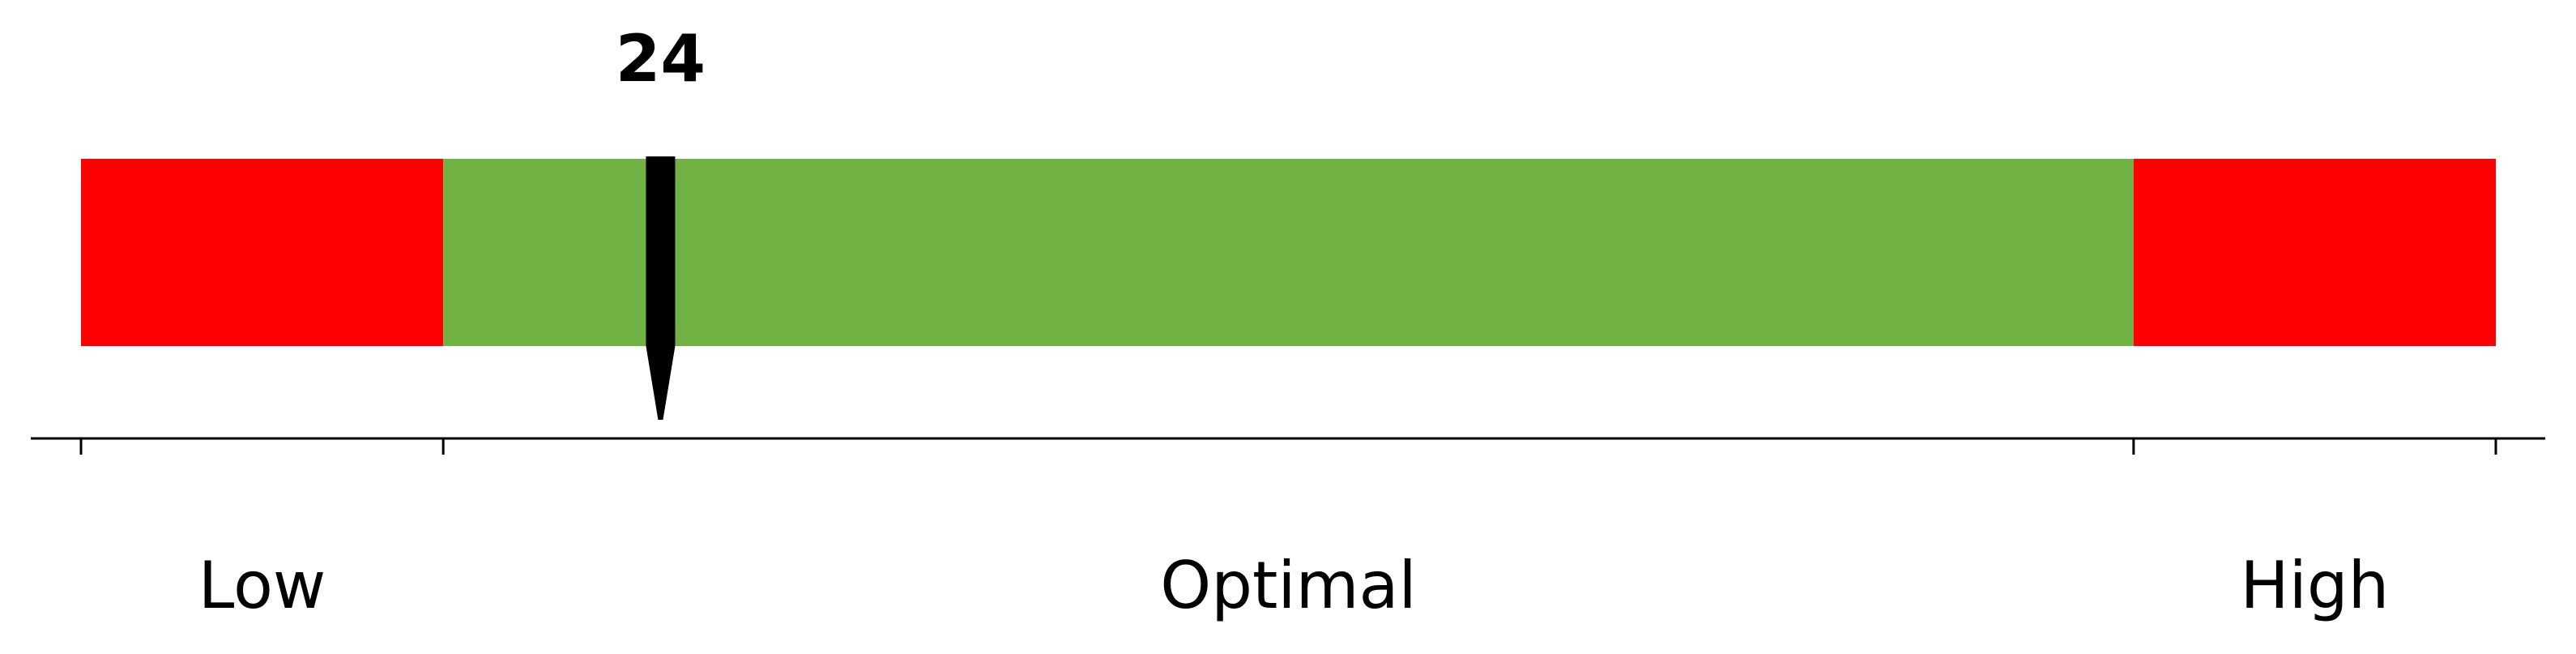  I want to click on value-label: 24, so click(661, 58).